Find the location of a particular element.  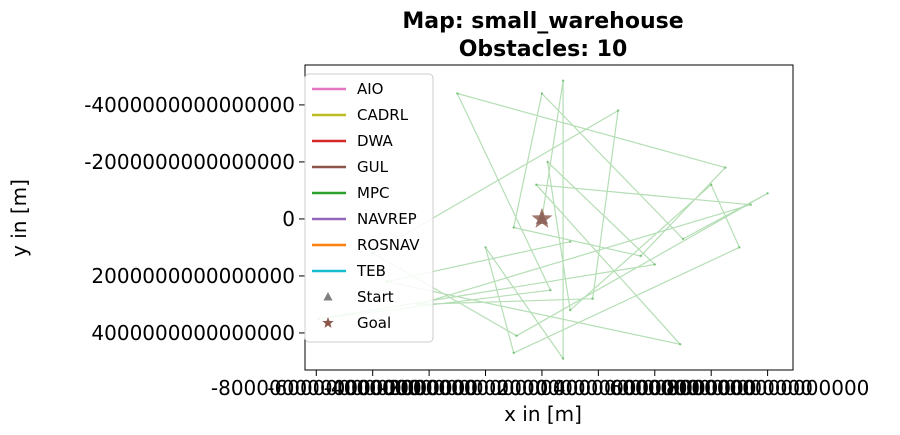

x-tick-label: 2000000000000000 is located at coordinates (599, 388).